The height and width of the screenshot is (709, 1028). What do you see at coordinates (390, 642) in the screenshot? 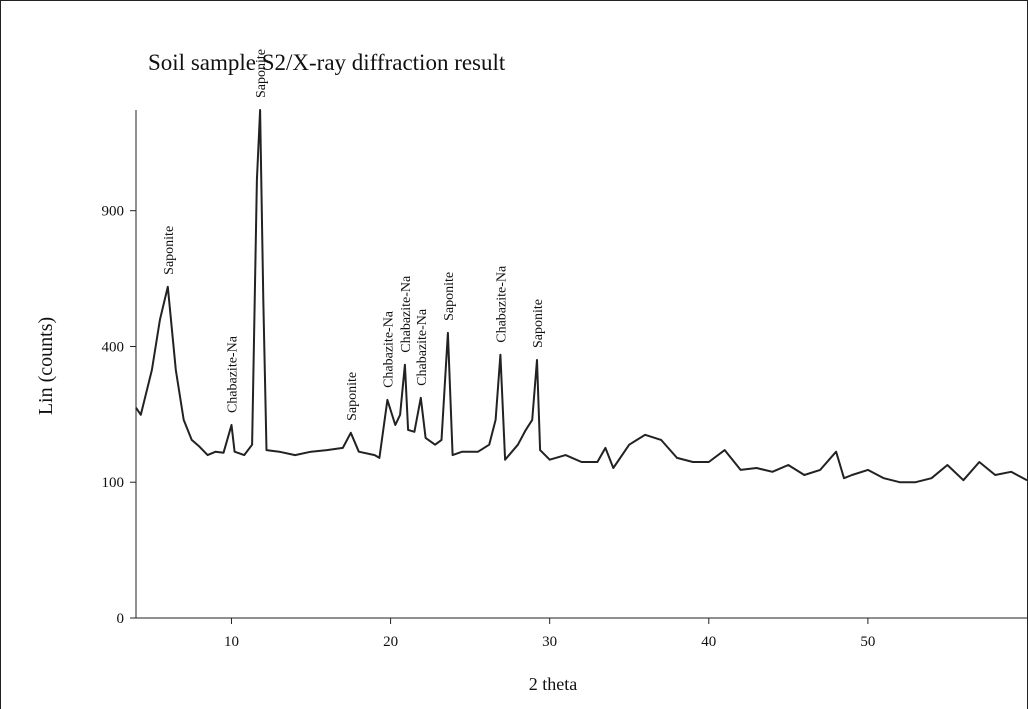
I see `x-tick-label: 20` at bounding box center [390, 642].